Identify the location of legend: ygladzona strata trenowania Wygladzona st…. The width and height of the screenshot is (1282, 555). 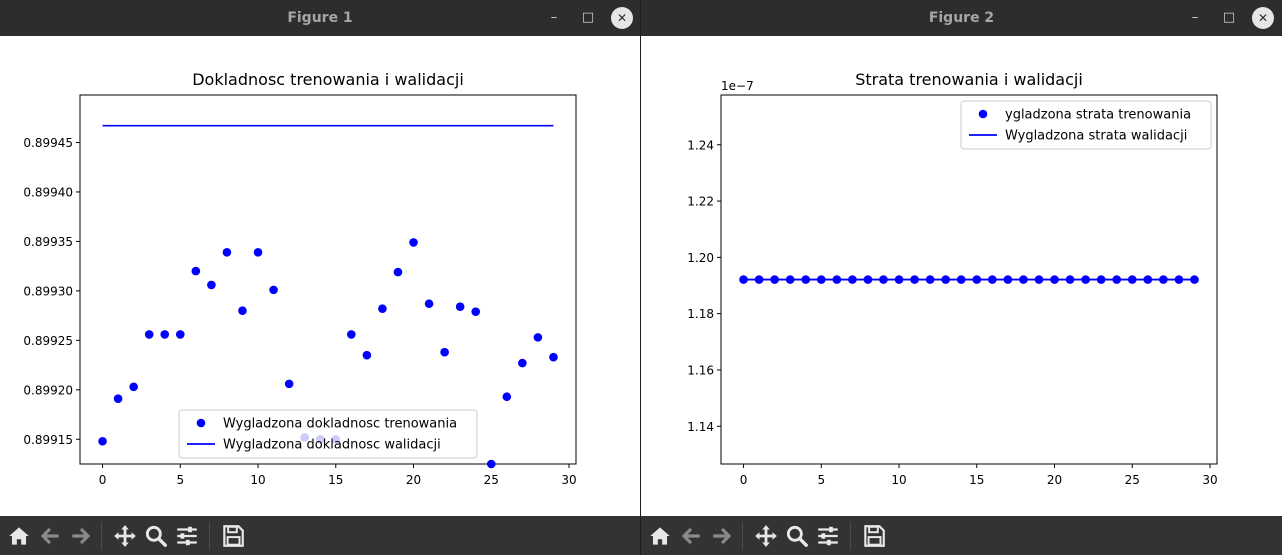
(1086, 125).